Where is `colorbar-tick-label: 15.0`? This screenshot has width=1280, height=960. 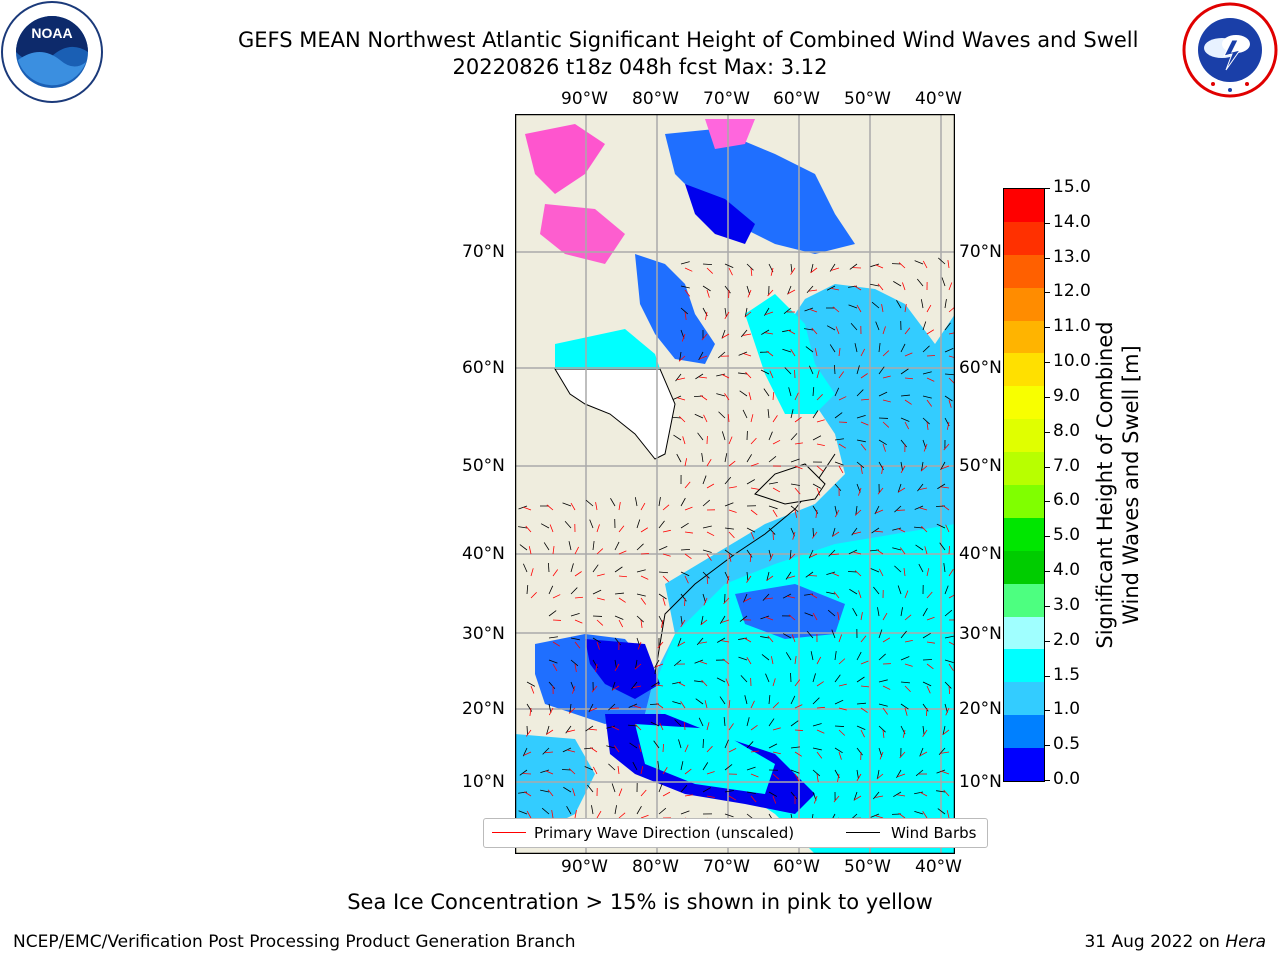 colorbar-tick-label: 15.0 is located at coordinates (1072, 187).